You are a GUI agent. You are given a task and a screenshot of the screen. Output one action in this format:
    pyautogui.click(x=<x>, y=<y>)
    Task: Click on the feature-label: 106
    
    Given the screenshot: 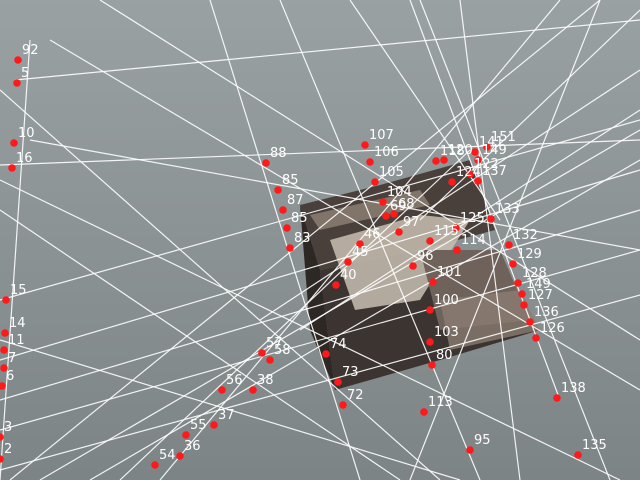 What is the action you would take?
    pyautogui.click(x=386, y=152)
    